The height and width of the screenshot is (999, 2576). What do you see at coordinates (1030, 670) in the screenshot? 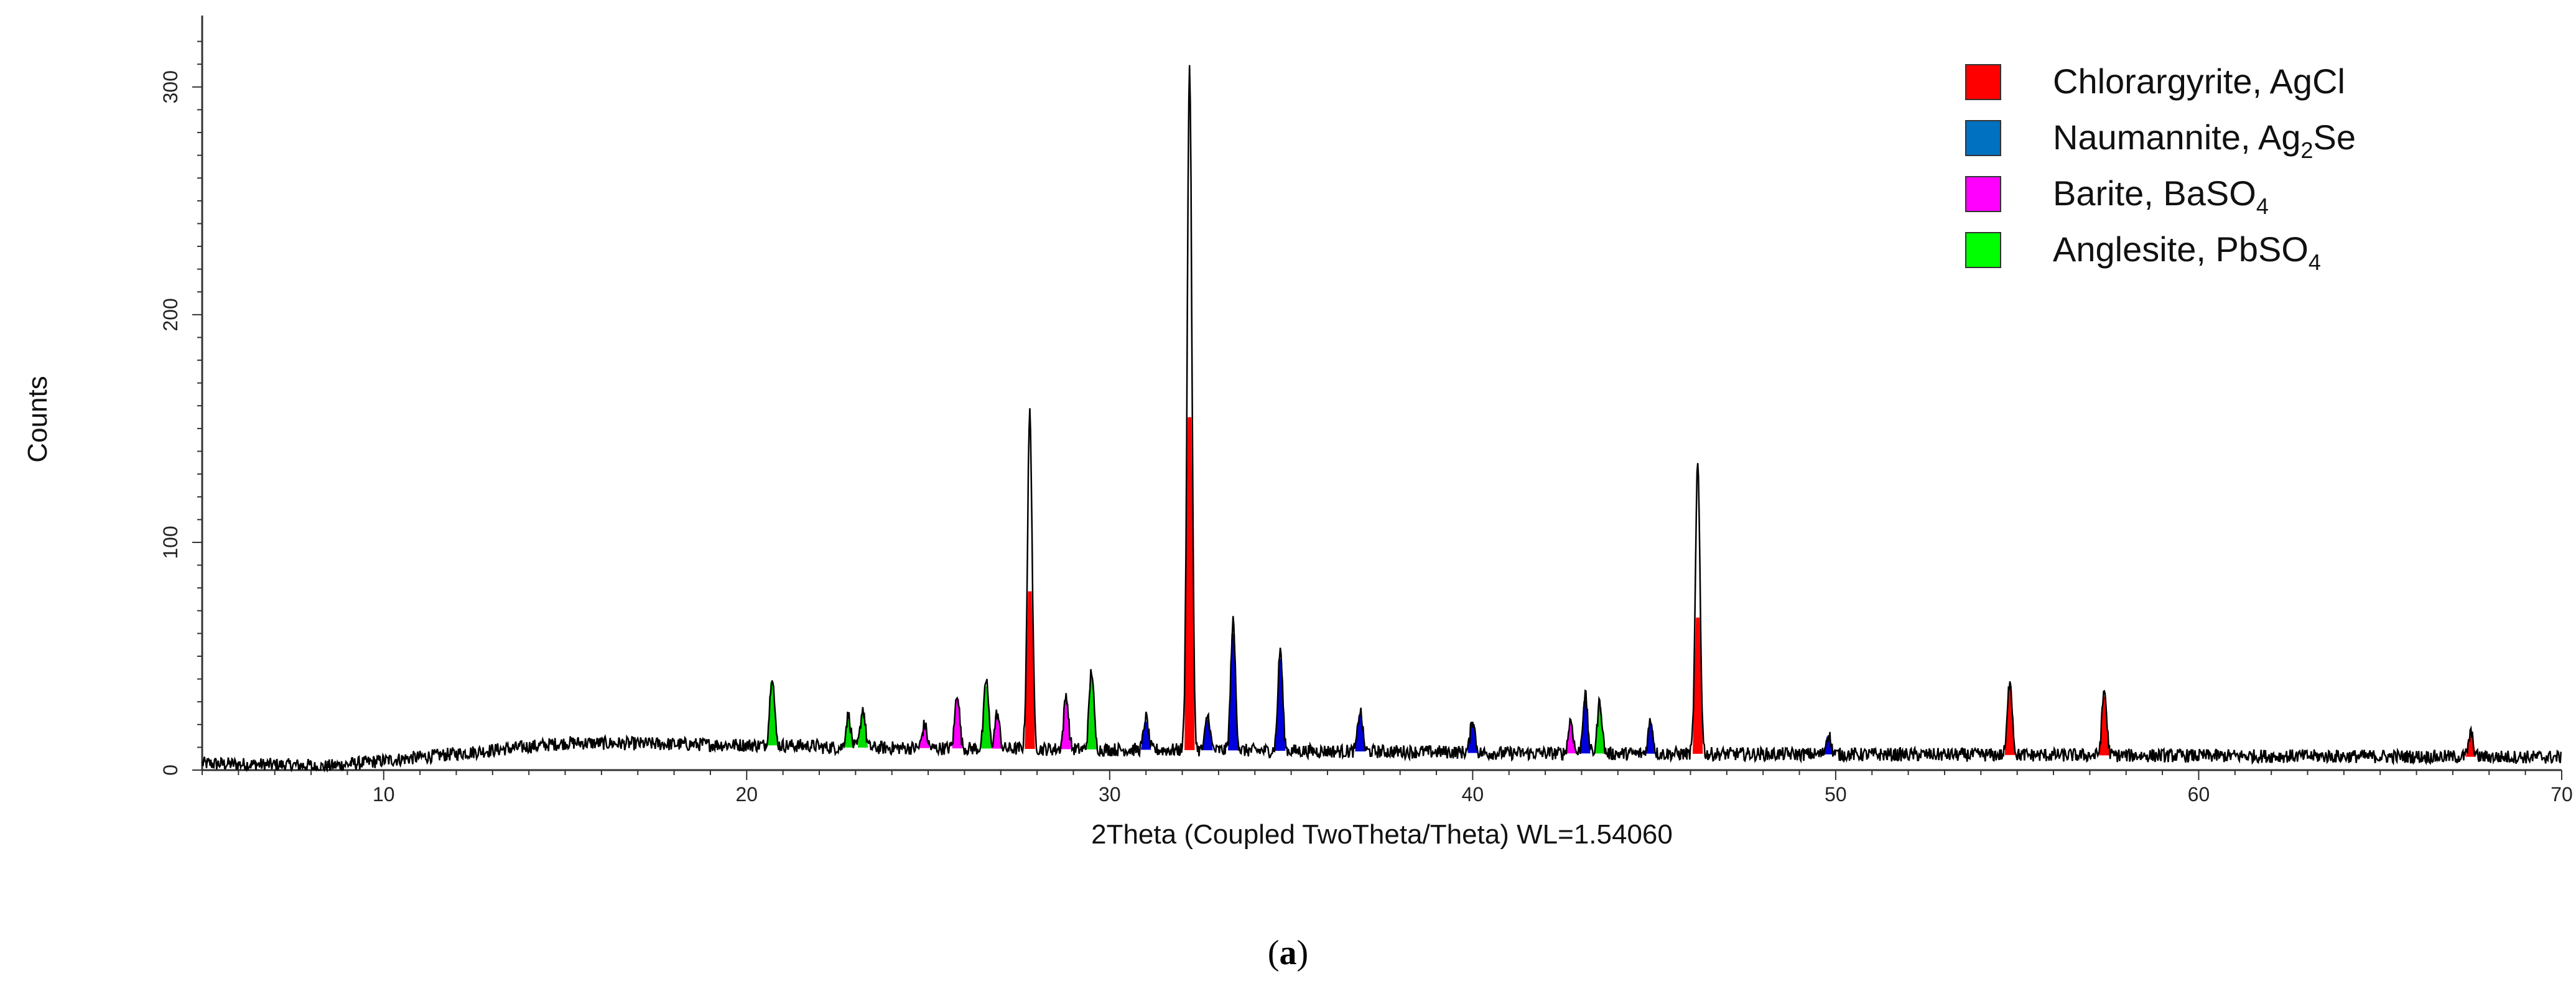
I see `phase-peak-AgCl` at bounding box center [1030, 670].